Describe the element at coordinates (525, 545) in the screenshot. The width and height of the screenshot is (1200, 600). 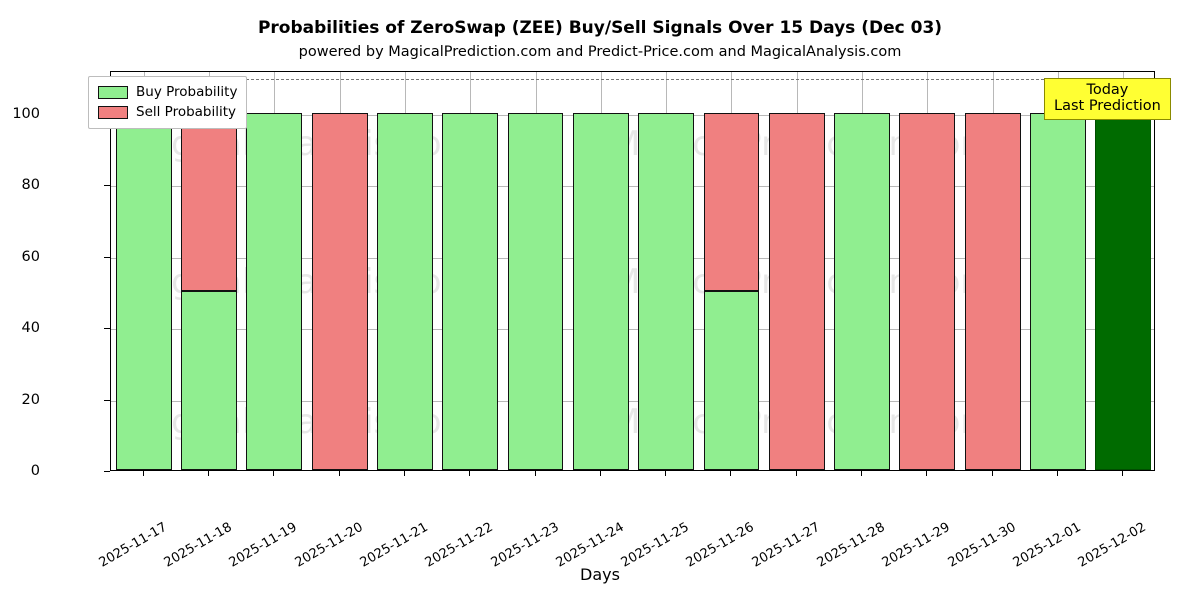
I see `x-tick-label: 2025-11-23` at that location.